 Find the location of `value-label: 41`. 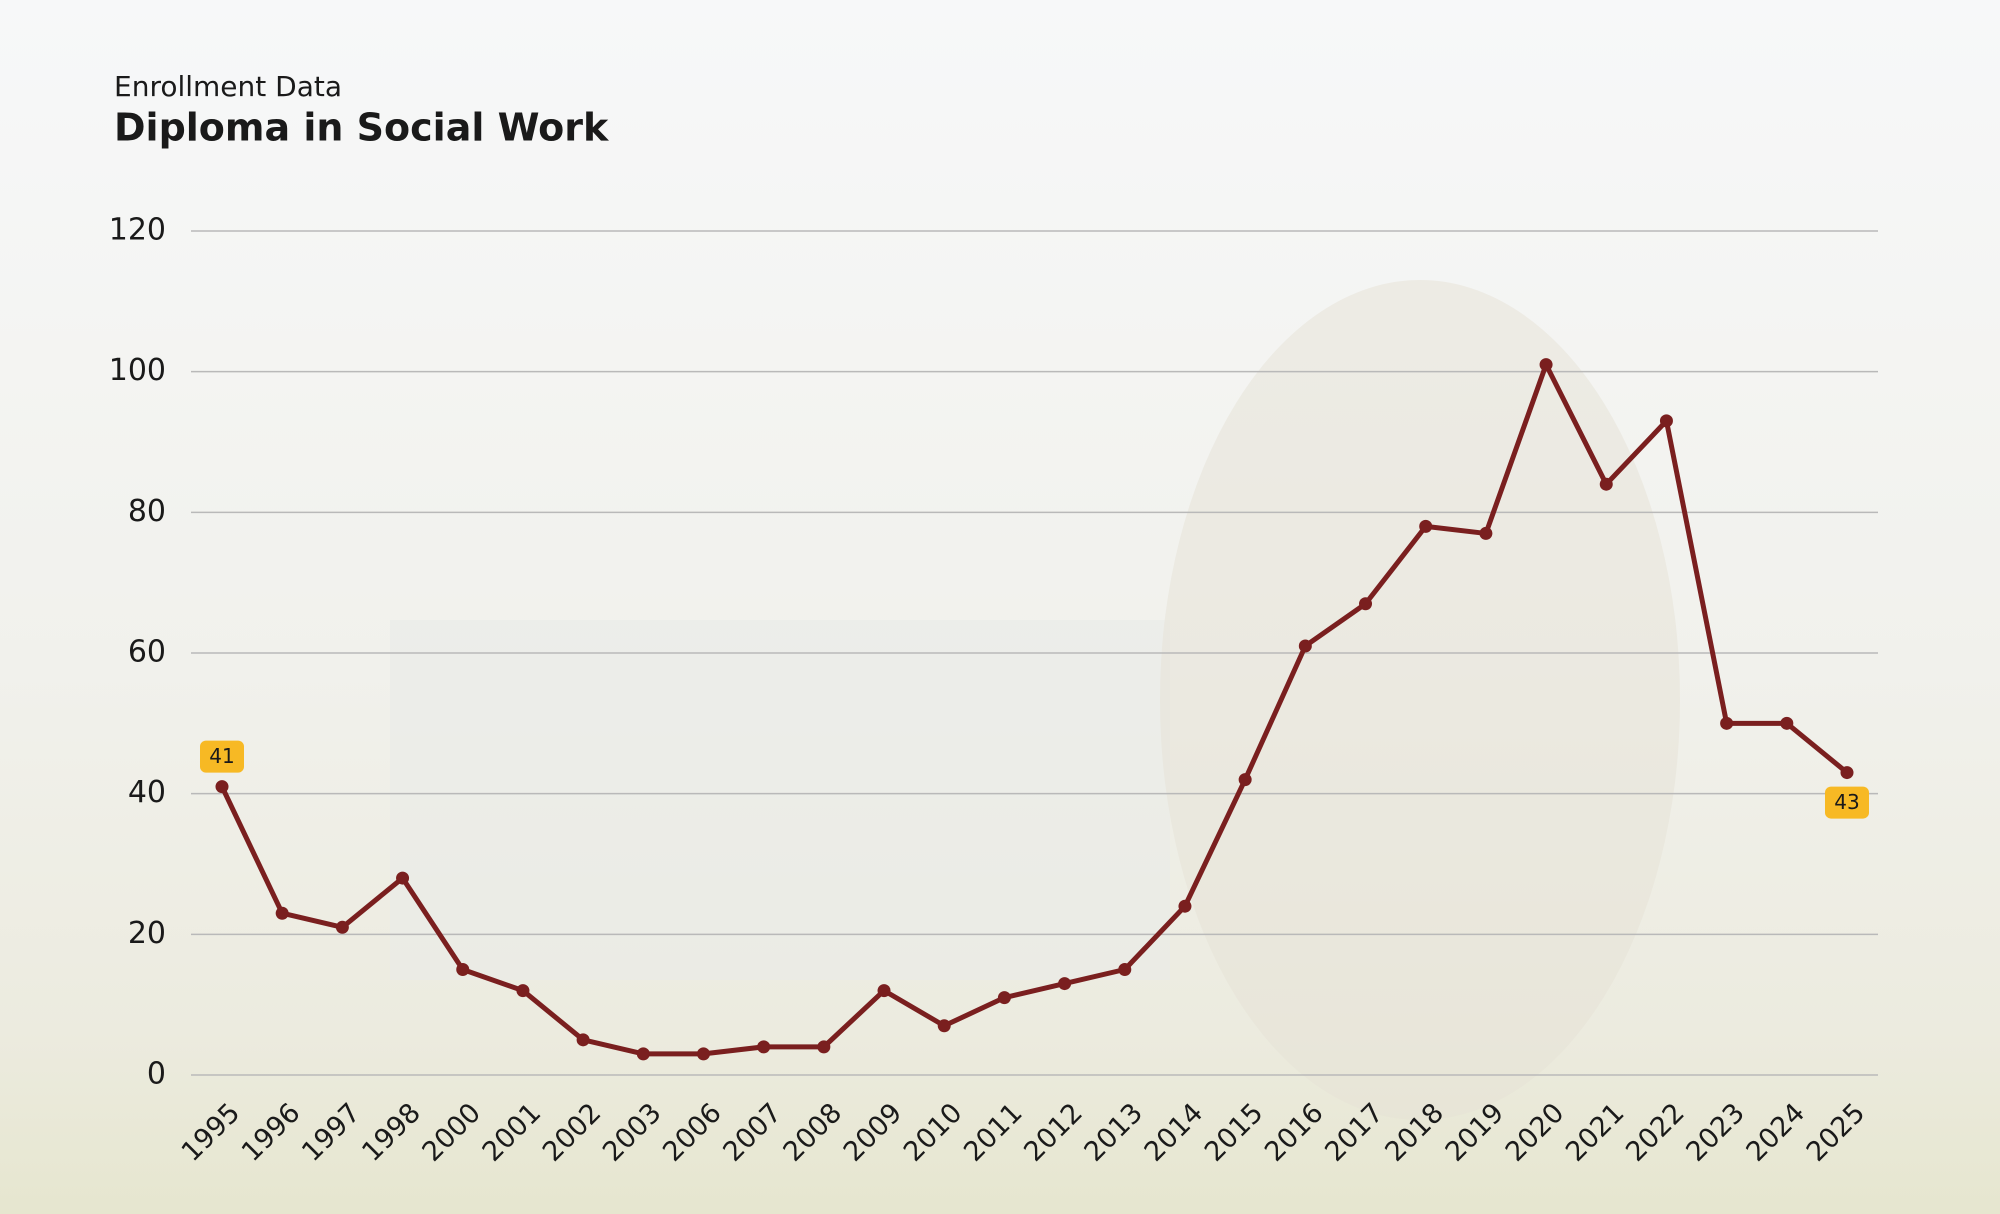

value-label: 41 is located at coordinates (221, 756).